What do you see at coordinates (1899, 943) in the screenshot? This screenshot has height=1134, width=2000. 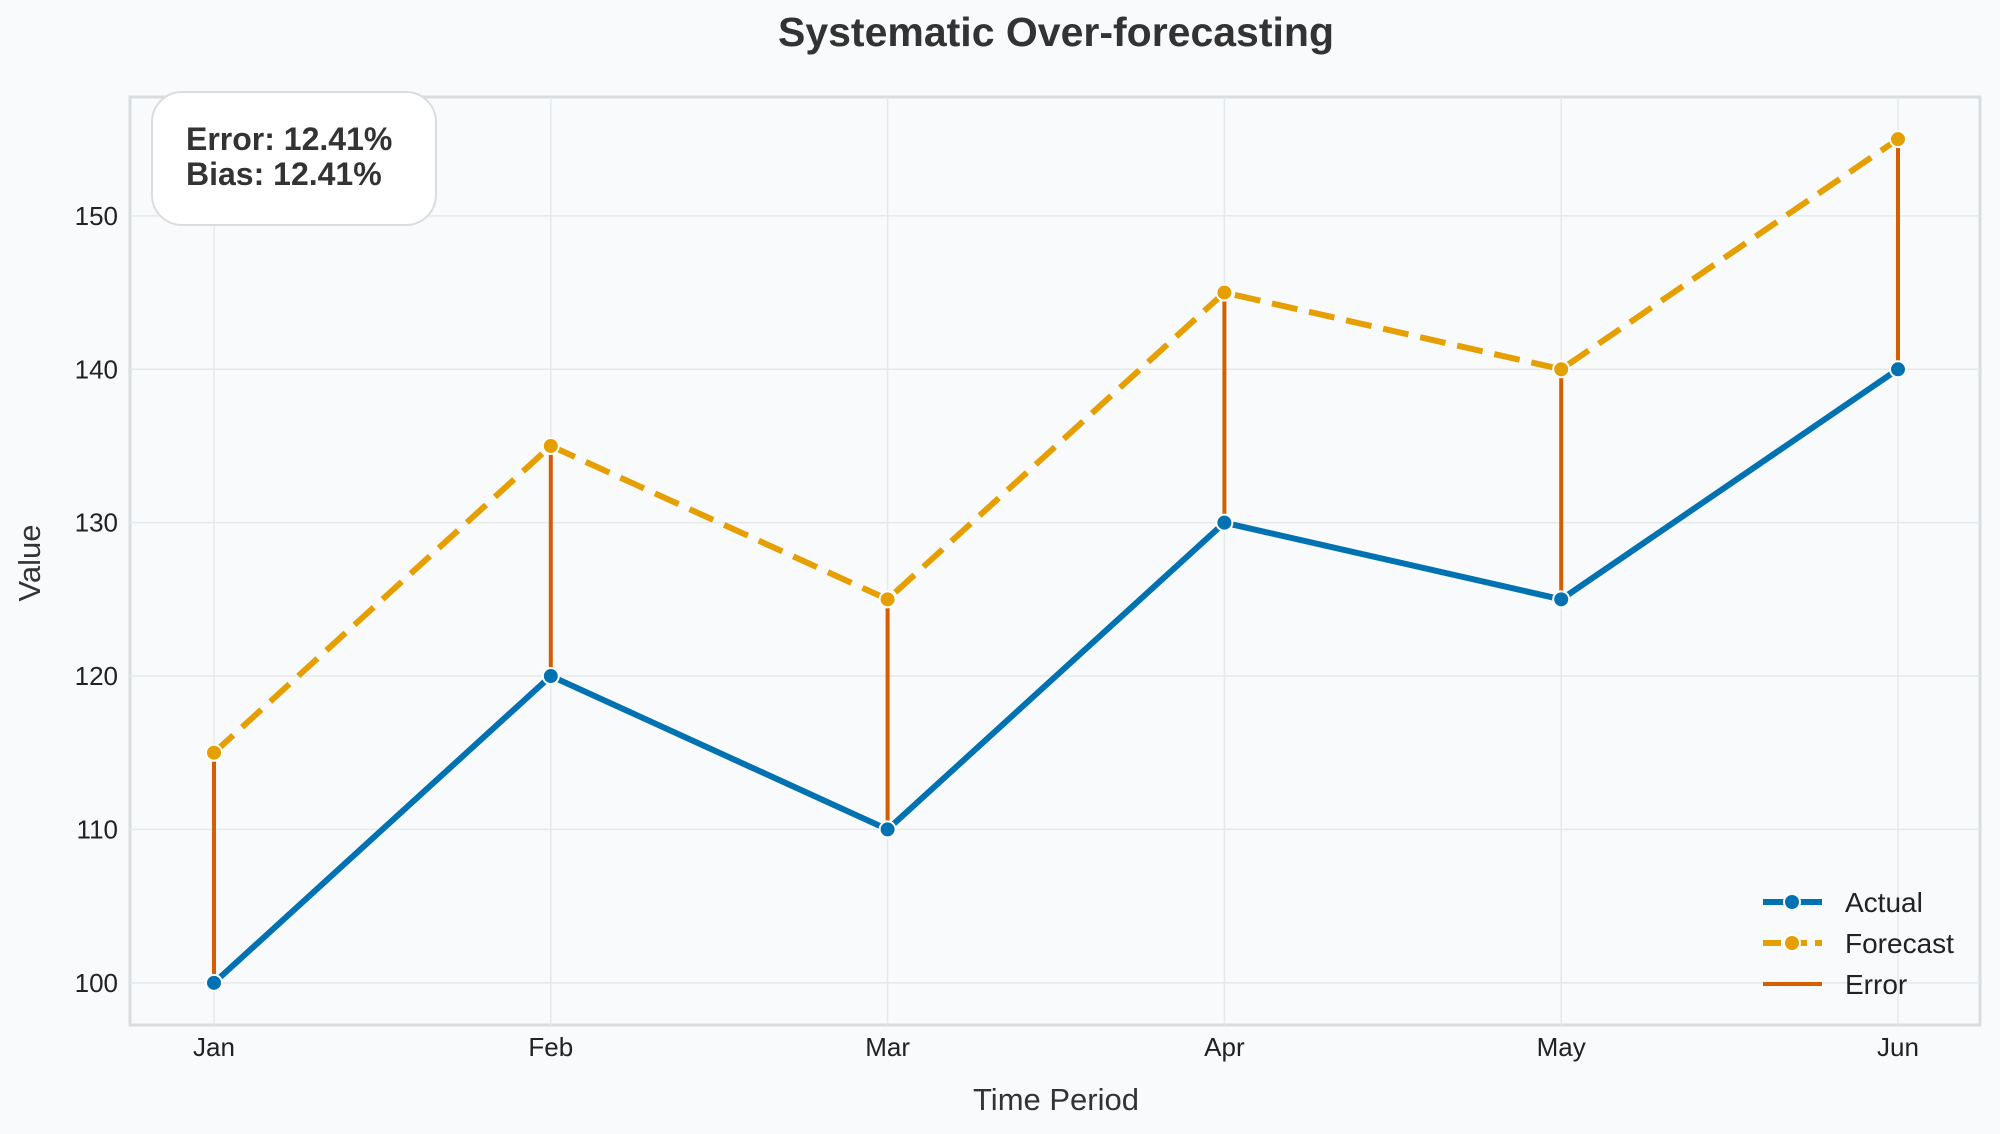 I see `legend-label-forecast: Forecast` at bounding box center [1899, 943].